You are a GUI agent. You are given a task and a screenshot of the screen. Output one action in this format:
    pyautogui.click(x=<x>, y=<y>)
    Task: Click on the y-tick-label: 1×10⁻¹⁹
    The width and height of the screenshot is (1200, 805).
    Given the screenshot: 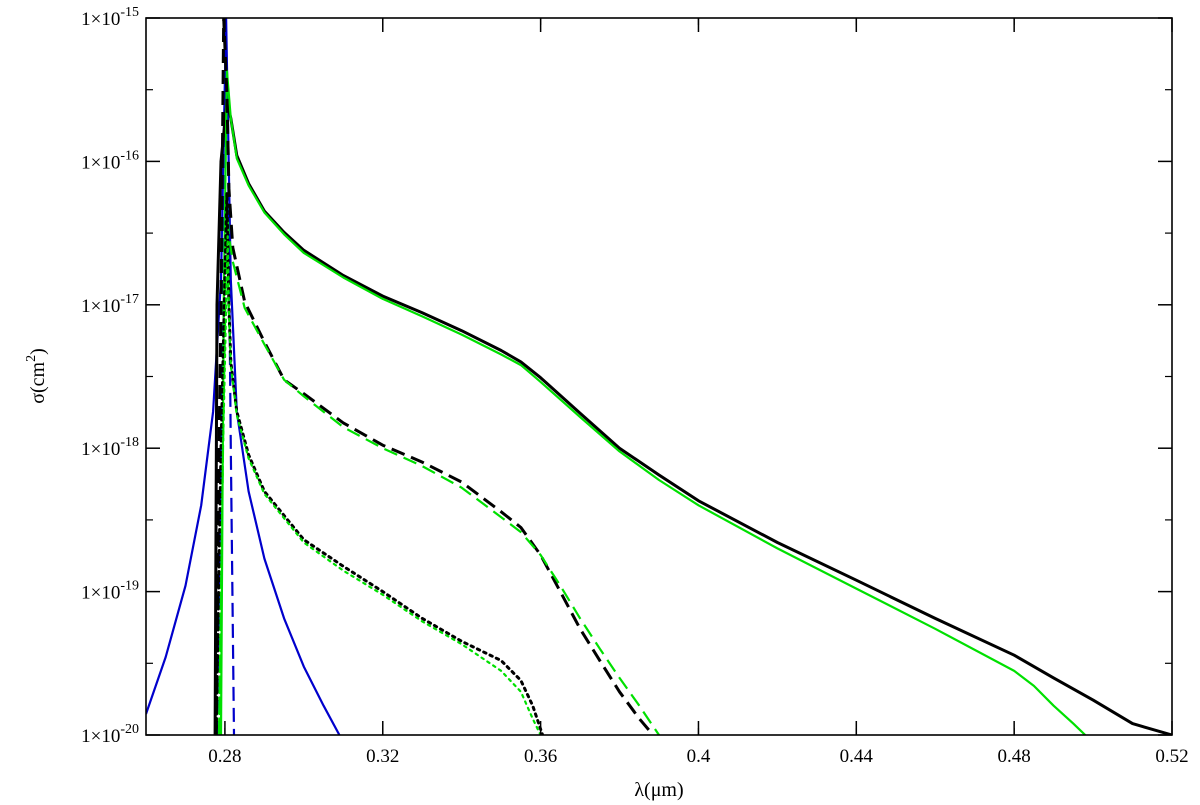 What is the action you would take?
    pyautogui.click(x=110, y=591)
    